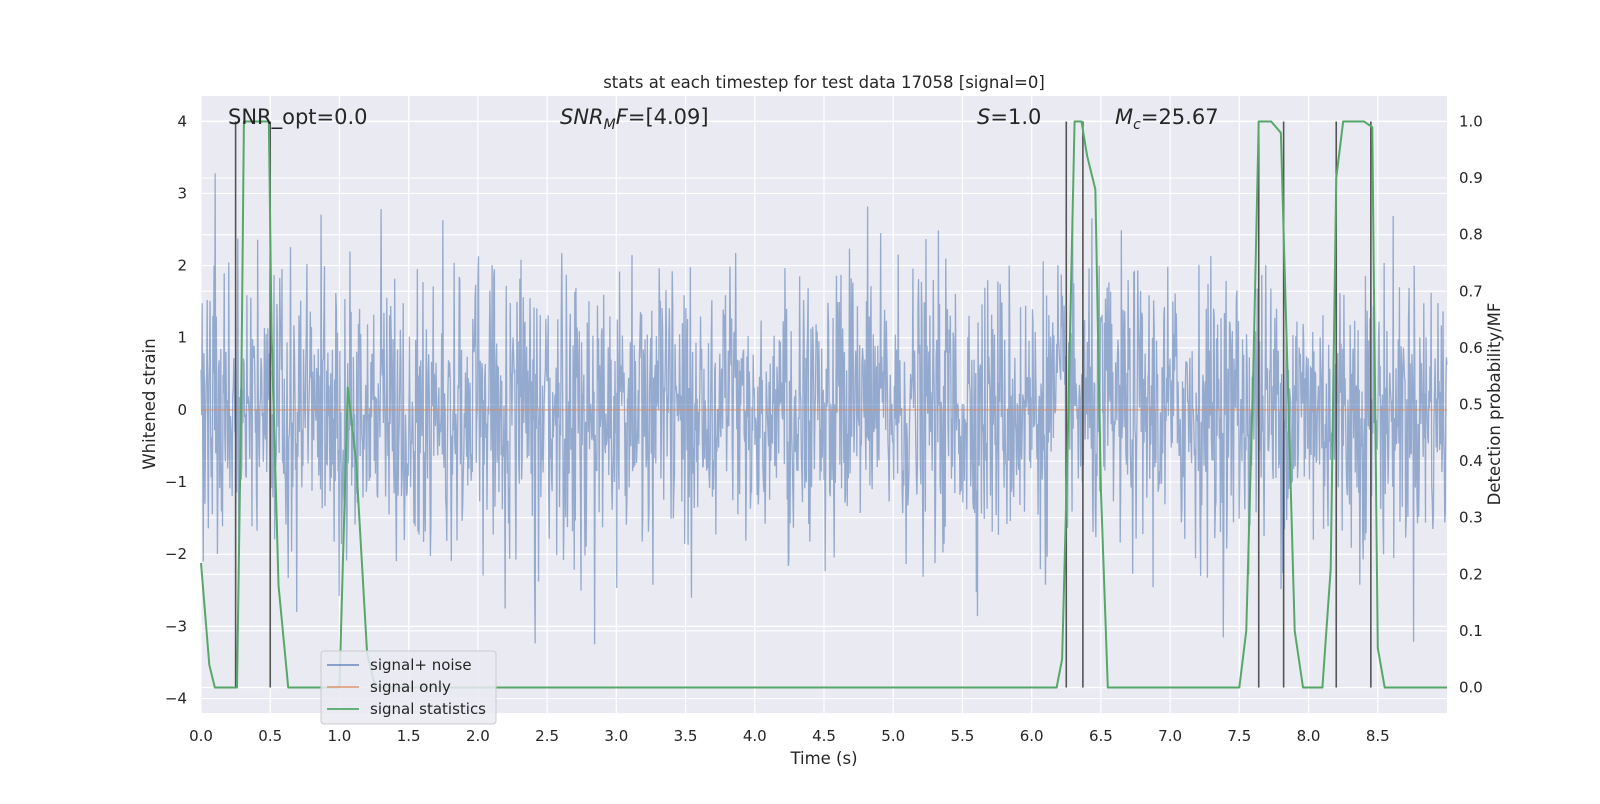 The image size is (1600, 804). What do you see at coordinates (176, 626) in the screenshot?
I see `y-tick-label-left: −3` at bounding box center [176, 626].